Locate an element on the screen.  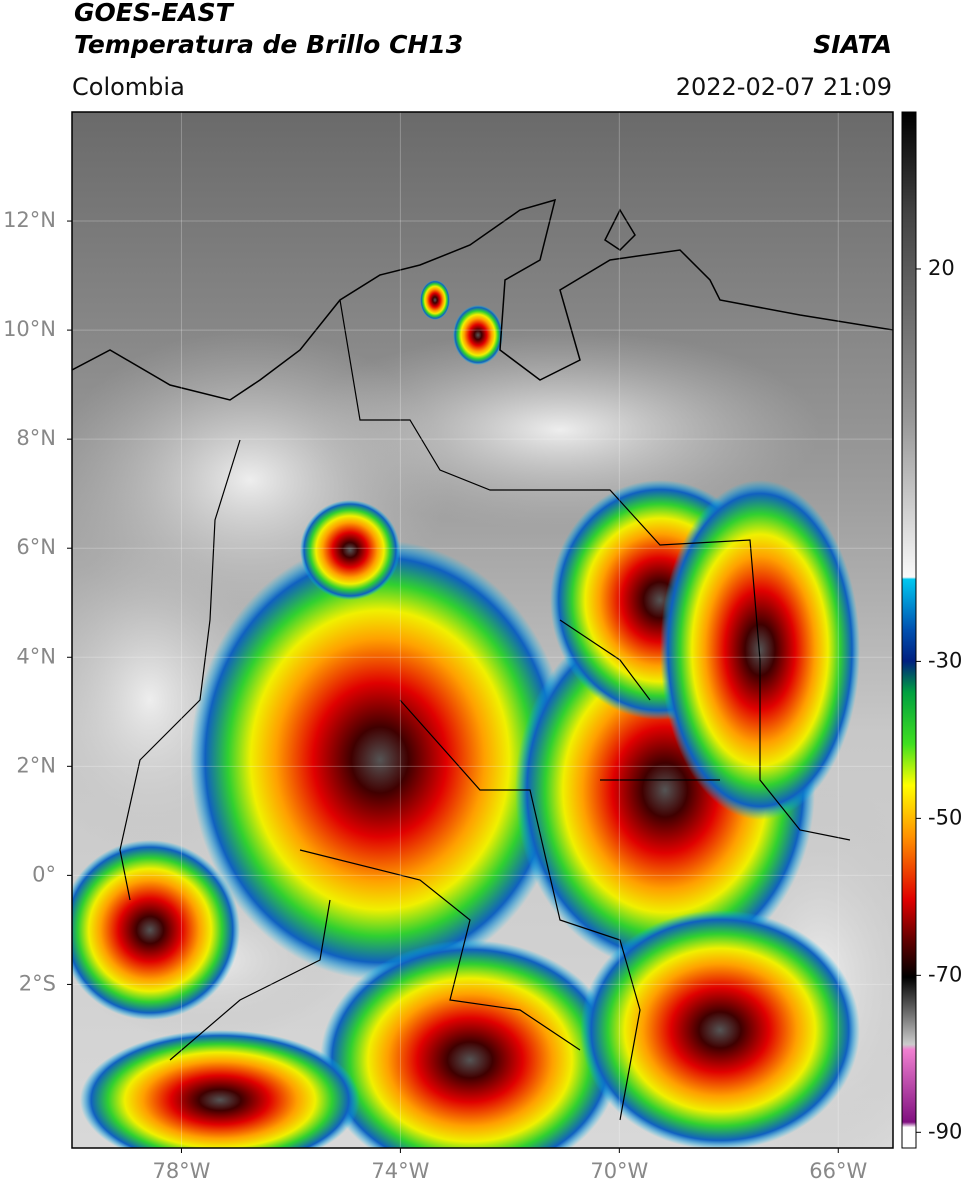
lat-tick-label: 12°N is located at coordinates (29, 220).